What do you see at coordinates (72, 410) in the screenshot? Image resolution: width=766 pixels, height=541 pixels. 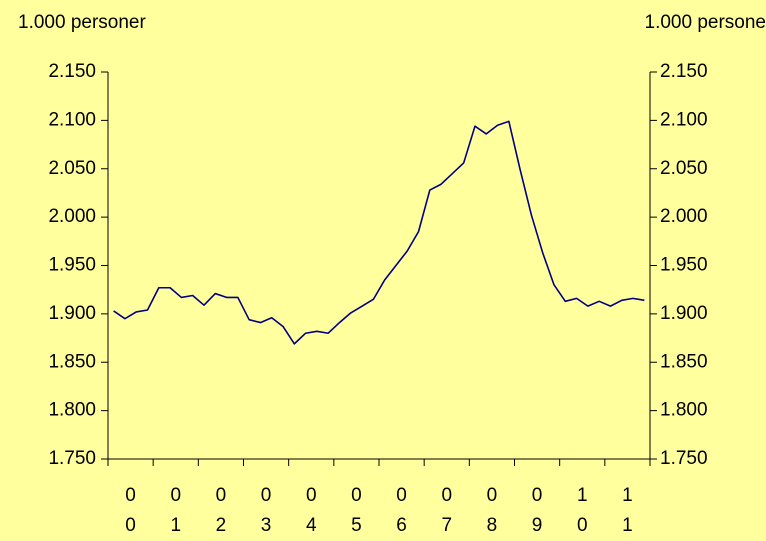 I see `y-tick-label: 1.800` at bounding box center [72, 410].